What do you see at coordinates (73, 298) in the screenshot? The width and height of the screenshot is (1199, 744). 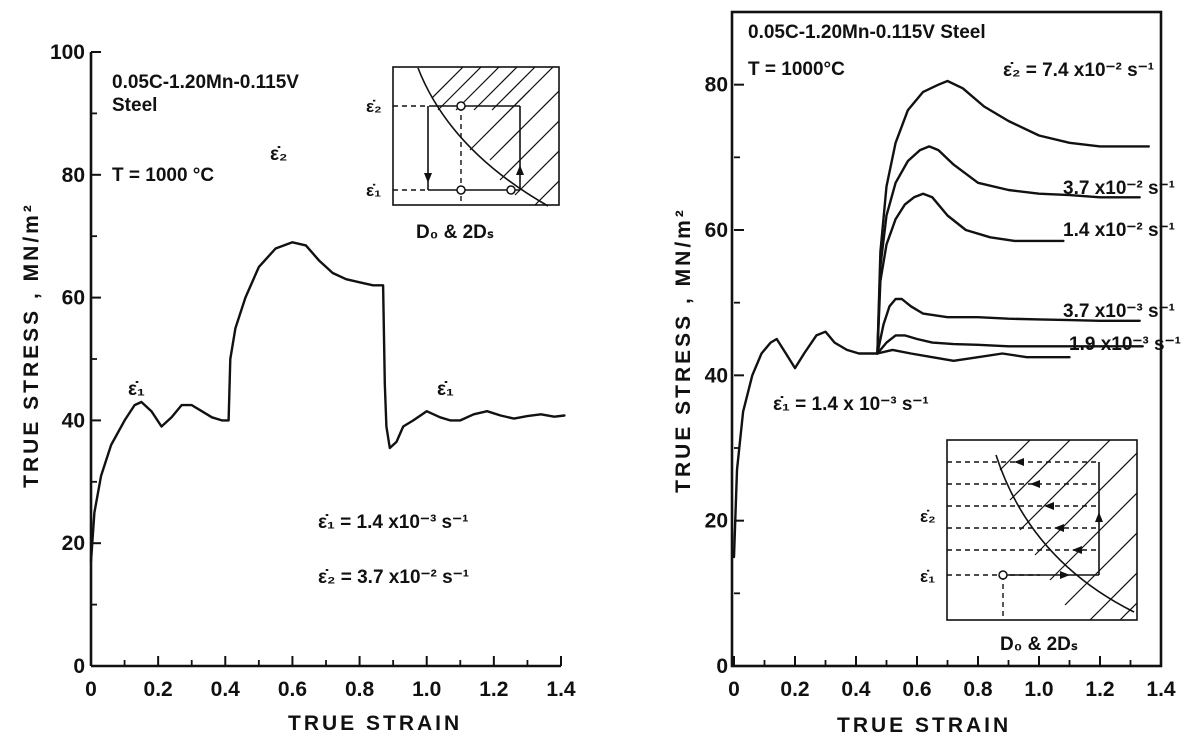 I see `left-y-tick-label: 60` at bounding box center [73, 298].